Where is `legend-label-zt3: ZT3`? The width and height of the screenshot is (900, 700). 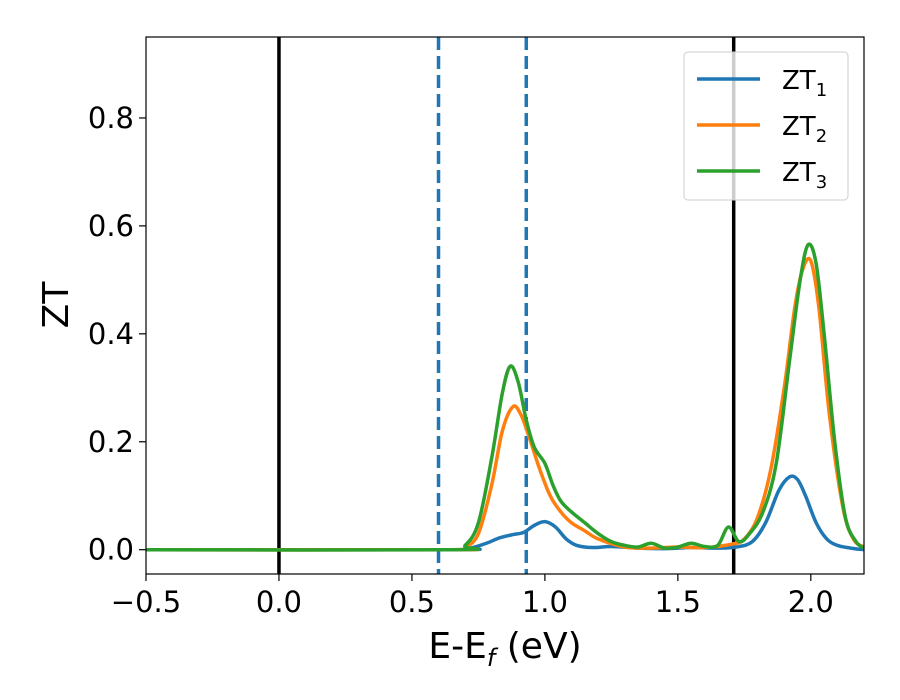
legend-label-zt3: ZT3 is located at coordinates (804, 175).